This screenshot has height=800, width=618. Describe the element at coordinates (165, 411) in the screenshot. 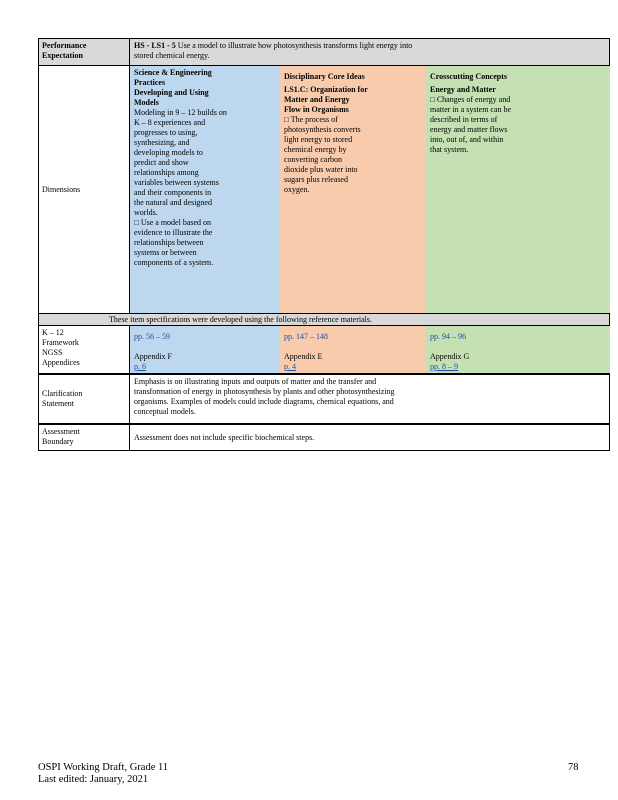

I see `clarification-text-line: conceptual models.` at that location.